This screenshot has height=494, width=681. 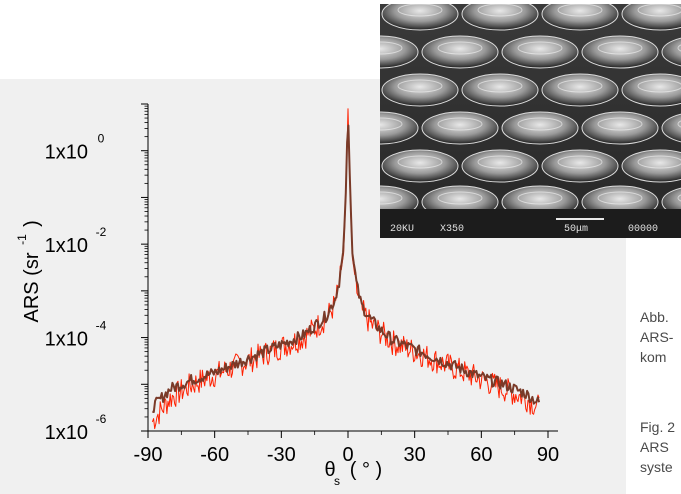 I want to click on caption-line-3: kom, so click(x=653, y=357).